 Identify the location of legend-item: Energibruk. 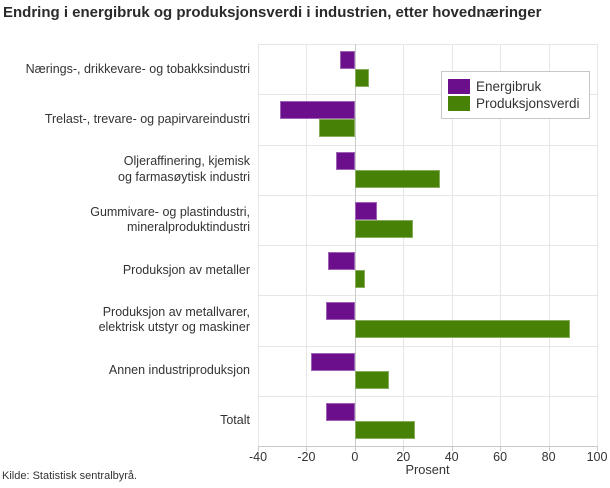
(514, 86).